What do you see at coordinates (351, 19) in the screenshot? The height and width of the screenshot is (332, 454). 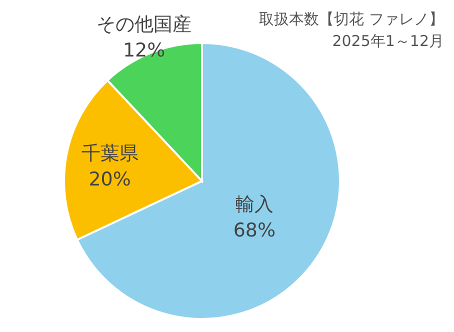 I see `chart-title: 取扱本数【切花 ファレノ】` at bounding box center [351, 19].